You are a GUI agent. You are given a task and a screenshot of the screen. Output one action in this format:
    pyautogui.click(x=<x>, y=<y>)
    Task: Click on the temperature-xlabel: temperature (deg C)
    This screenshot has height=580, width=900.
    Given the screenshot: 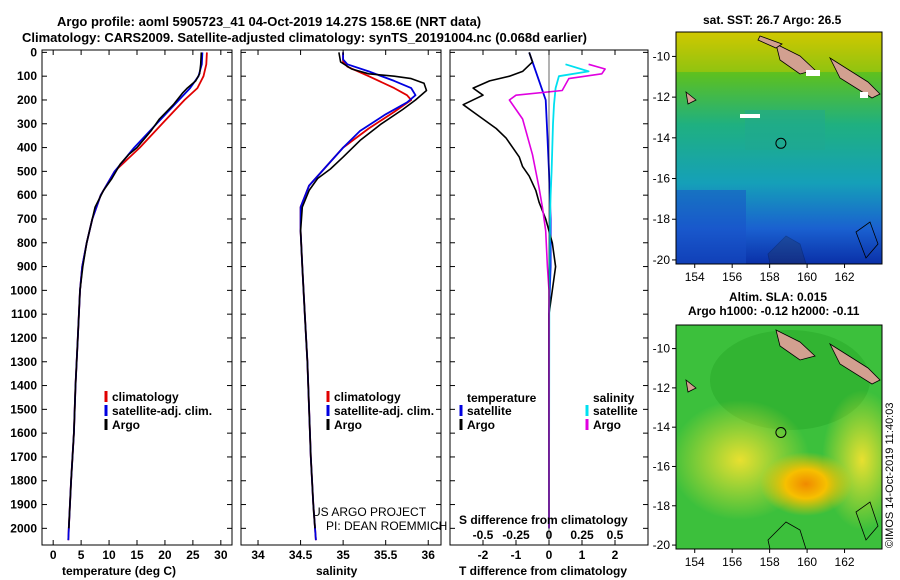 What is the action you would take?
    pyautogui.click(x=119, y=571)
    